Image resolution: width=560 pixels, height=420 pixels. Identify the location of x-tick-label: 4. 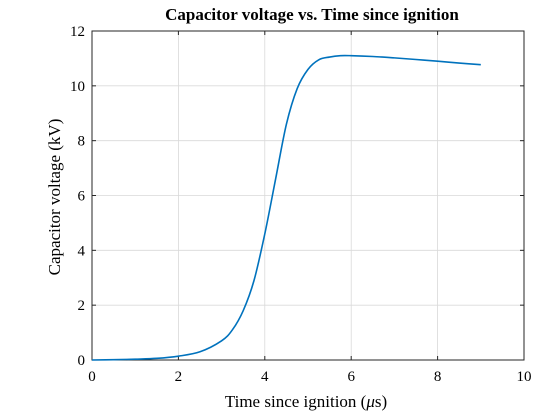
(265, 377).